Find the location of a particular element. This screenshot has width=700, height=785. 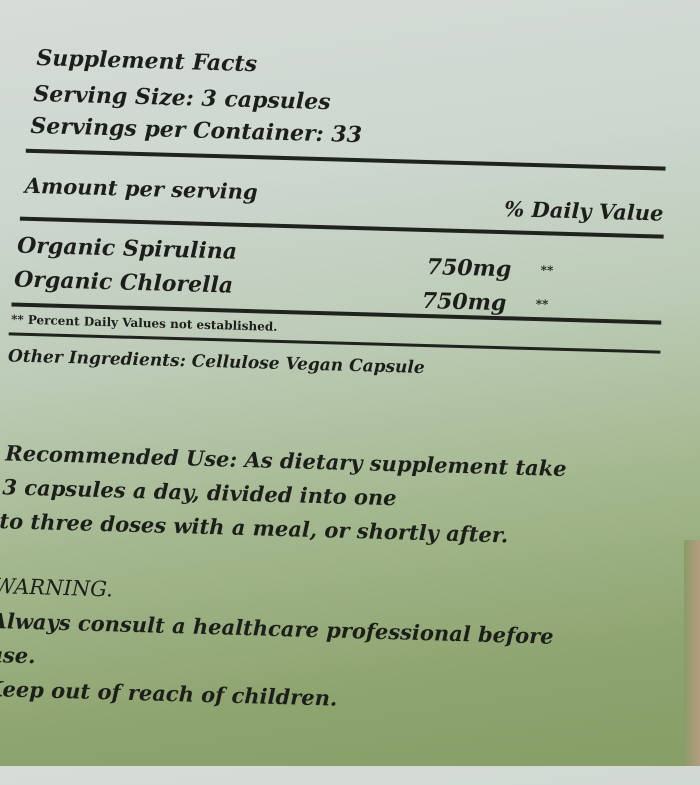

recommended-use-line: 3 capsules a day, divided into one is located at coordinates (199, 492).